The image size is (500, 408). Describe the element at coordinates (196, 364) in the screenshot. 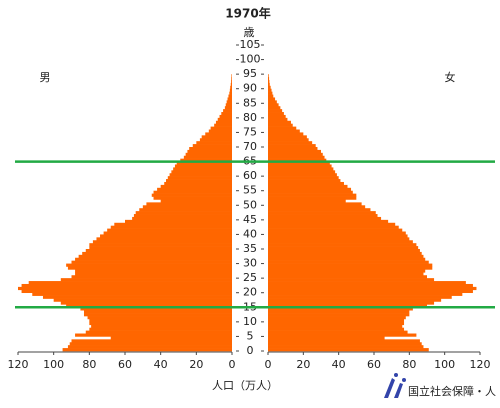

I see `x-tick-label: 20` at that location.